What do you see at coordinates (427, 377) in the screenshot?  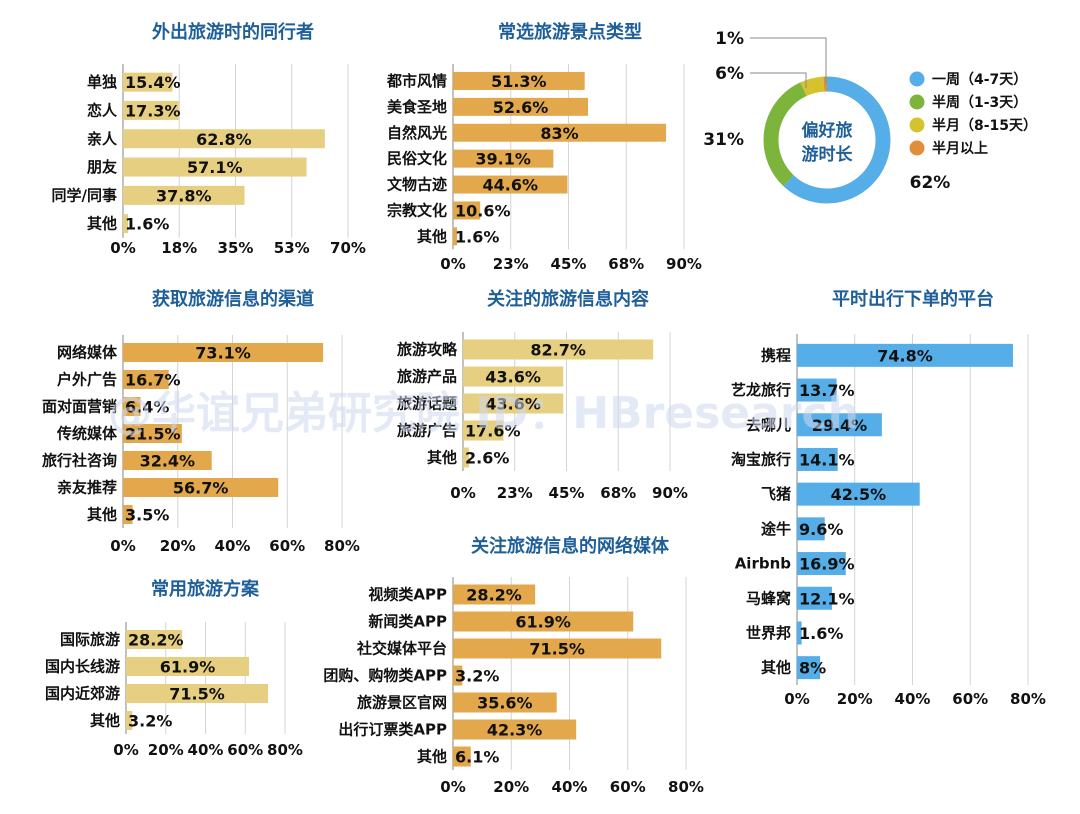 I see `info_content-category-label: 旅游产品` at bounding box center [427, 377].